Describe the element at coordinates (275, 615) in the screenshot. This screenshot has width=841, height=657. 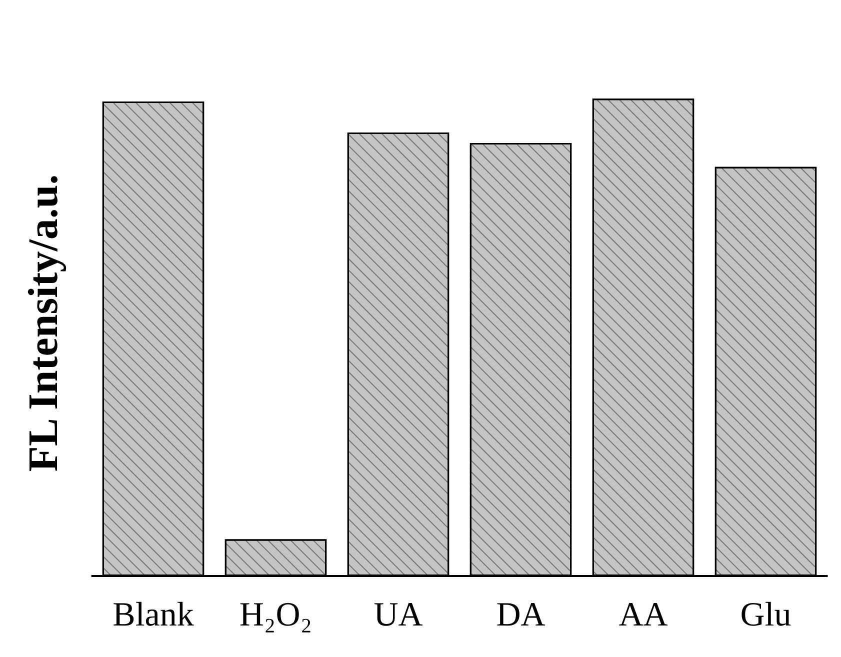
I see `x-tick-label: H₂O₂` at that location.